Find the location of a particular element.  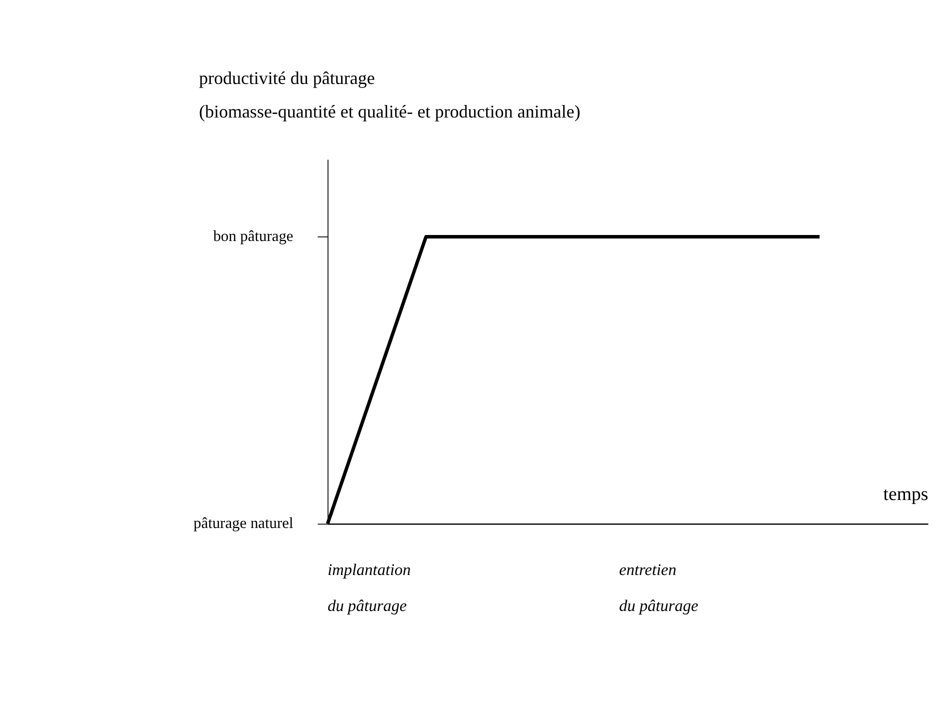

x-axis-title: temps is located at coordinates (905, 495).